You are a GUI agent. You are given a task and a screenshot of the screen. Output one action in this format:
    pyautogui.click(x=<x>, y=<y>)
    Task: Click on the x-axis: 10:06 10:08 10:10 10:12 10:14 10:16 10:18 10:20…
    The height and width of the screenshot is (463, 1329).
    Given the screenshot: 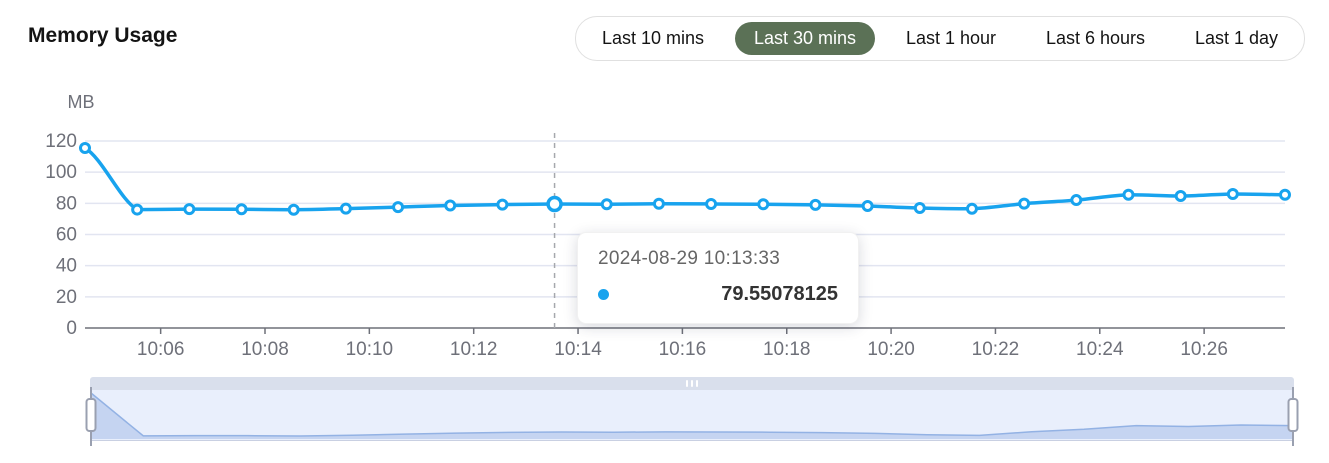 What is the action you would take?
    pyautogui.click(x=685, y=343)
    